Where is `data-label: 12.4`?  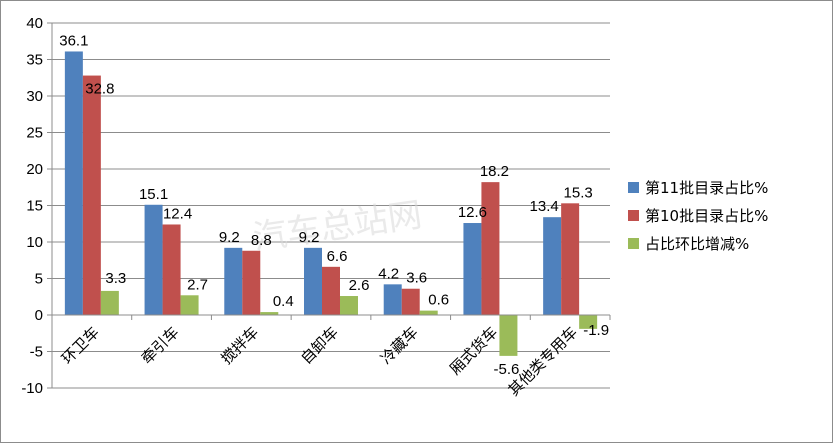
data-label: 12.4 is located at coordinates (177, 213).